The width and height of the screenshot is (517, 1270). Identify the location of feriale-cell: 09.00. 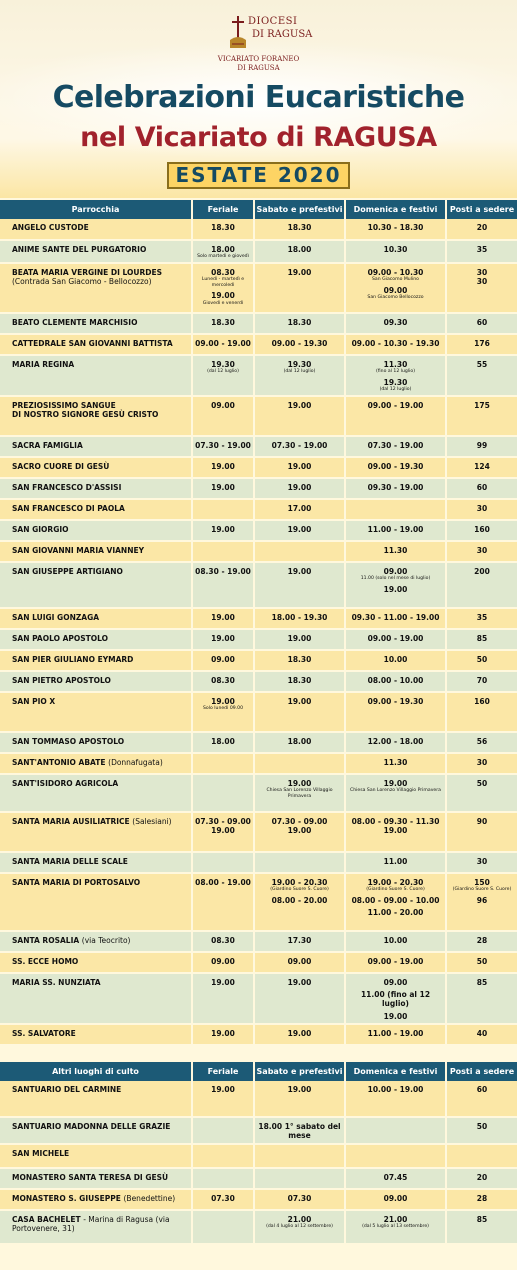
(223, 962).